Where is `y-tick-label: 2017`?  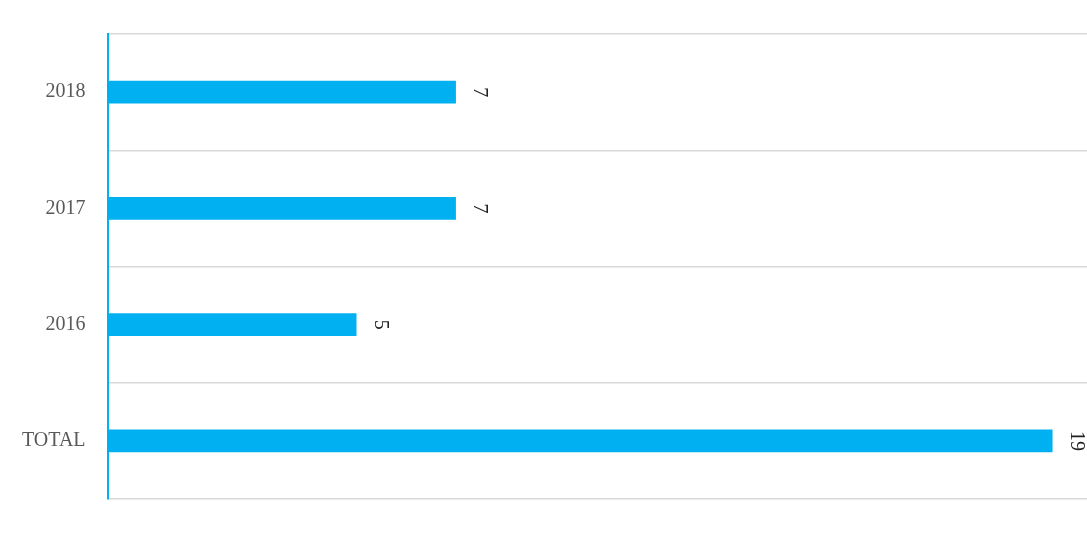
y-tick-label: 2017 is located at coordinates (65, 206).